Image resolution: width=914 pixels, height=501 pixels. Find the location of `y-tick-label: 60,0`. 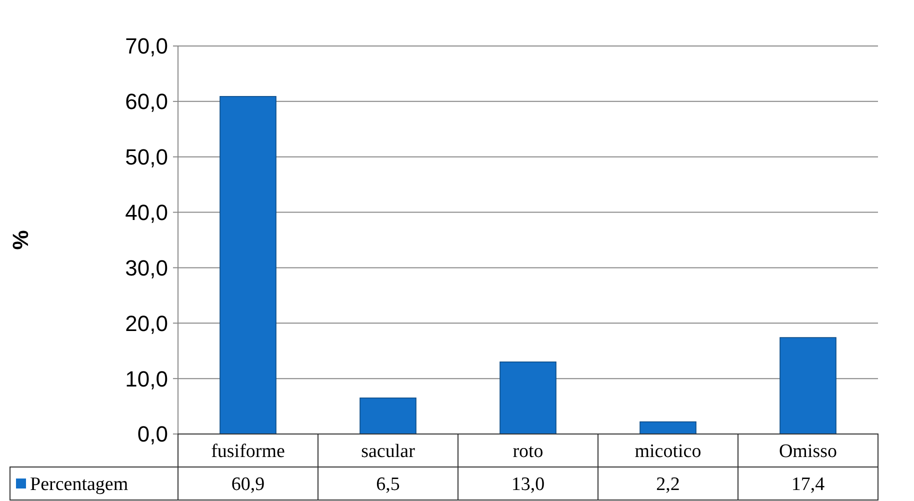

y-tick-label: 60,0 is located at coordinates (146, 101).